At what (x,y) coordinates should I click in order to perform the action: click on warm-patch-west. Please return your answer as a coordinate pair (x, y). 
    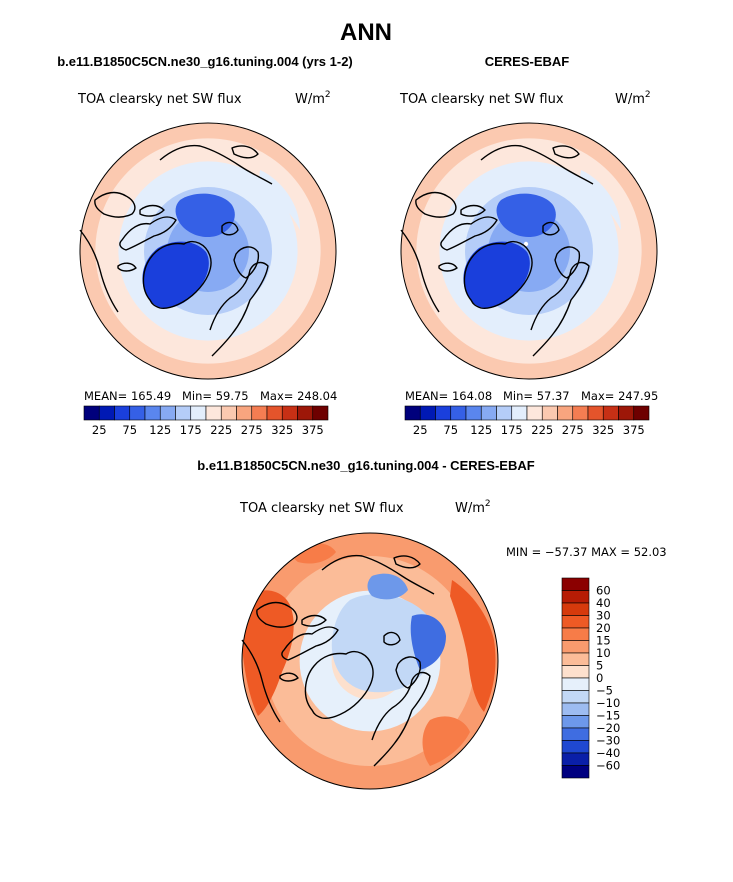
    Looking at the image, I should click on (268, 653).